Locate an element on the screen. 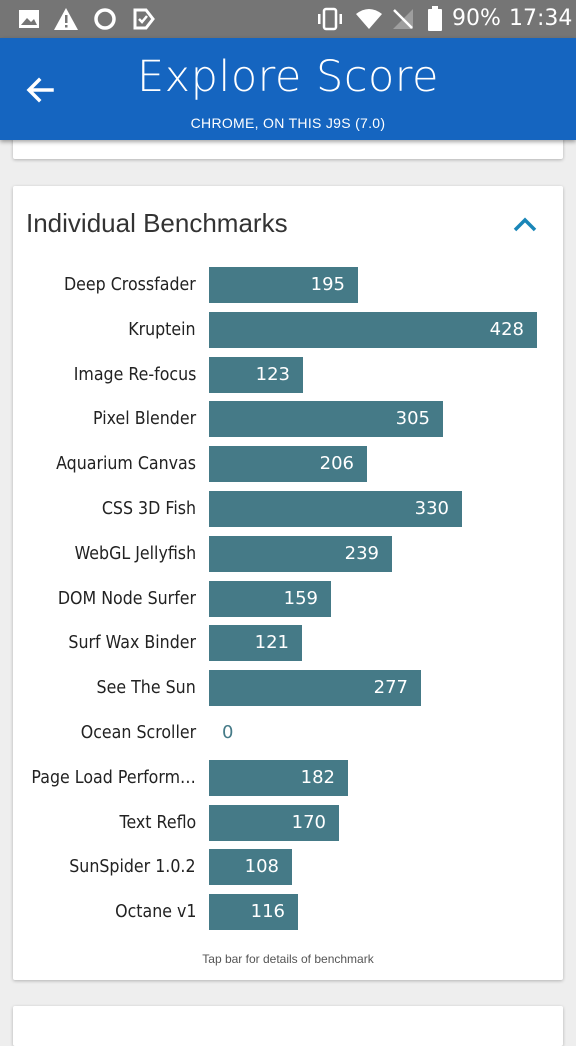 The image size is (576, 1046). next-card is located at coordinates (288, 1026).